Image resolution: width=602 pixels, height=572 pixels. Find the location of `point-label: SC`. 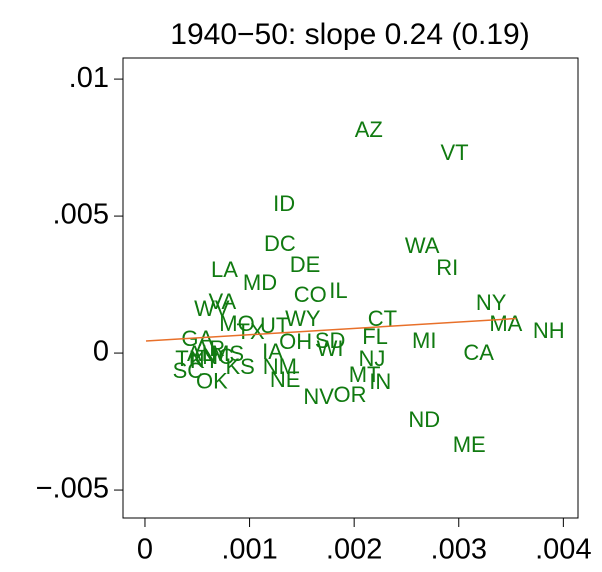

point-label: SC is located at coordinates (188, 370).